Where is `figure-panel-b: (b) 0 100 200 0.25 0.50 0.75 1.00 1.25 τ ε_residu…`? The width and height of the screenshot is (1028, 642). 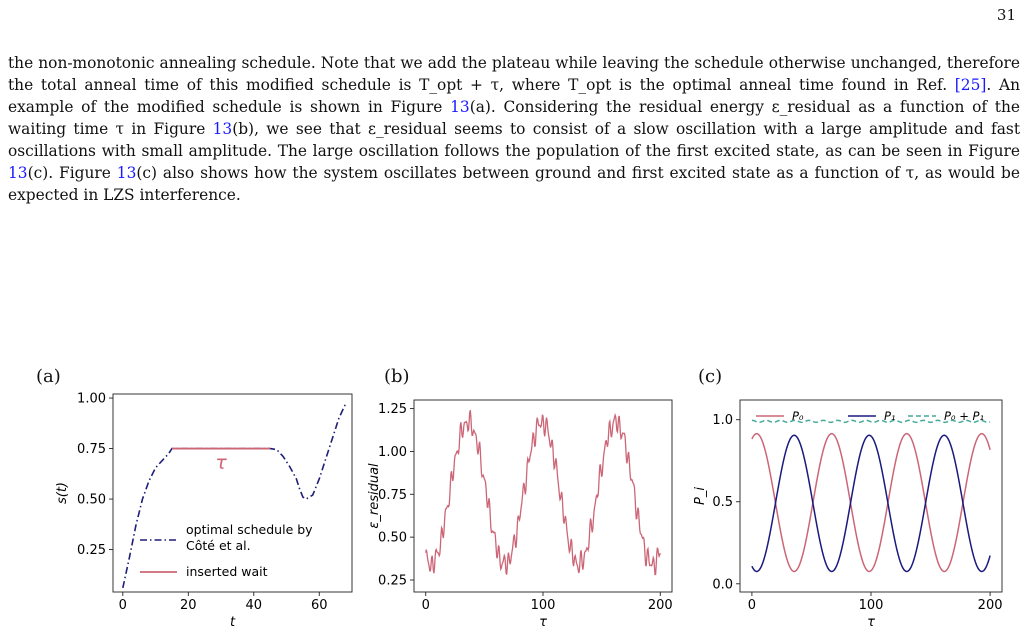 figure-panel-b: (b) 0 100 200 0.25 0.50 0.75 1.00 1.25 τ ε_residu… is located at coordinates (518, 500).